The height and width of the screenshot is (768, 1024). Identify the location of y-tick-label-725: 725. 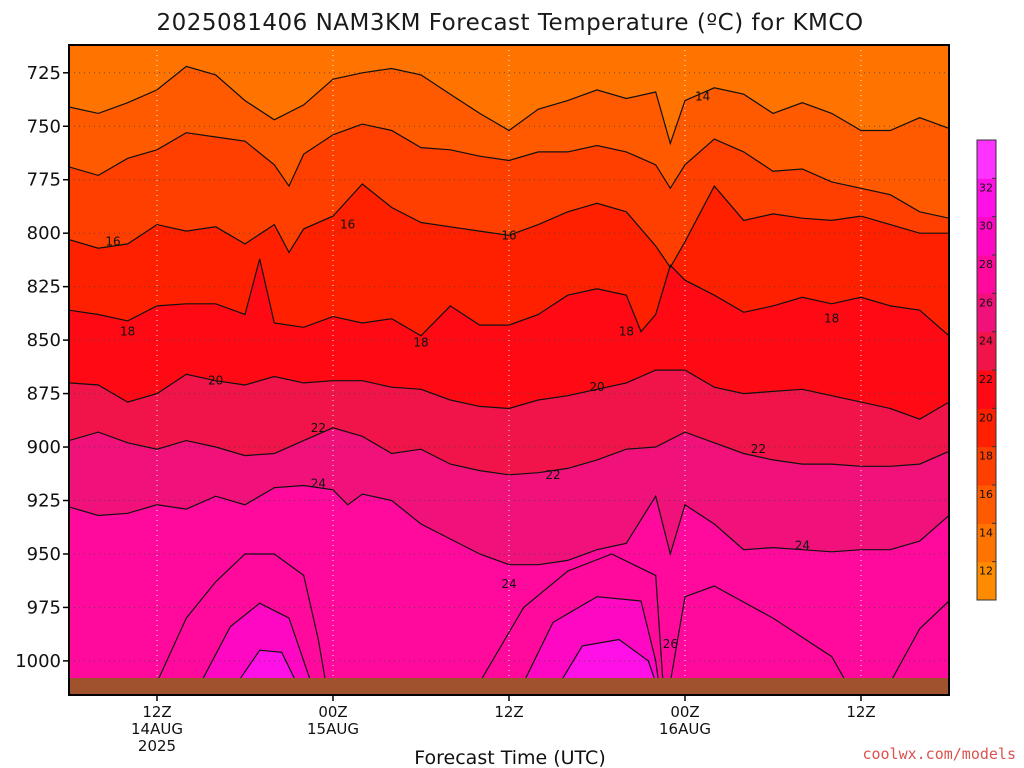
(44, 73).